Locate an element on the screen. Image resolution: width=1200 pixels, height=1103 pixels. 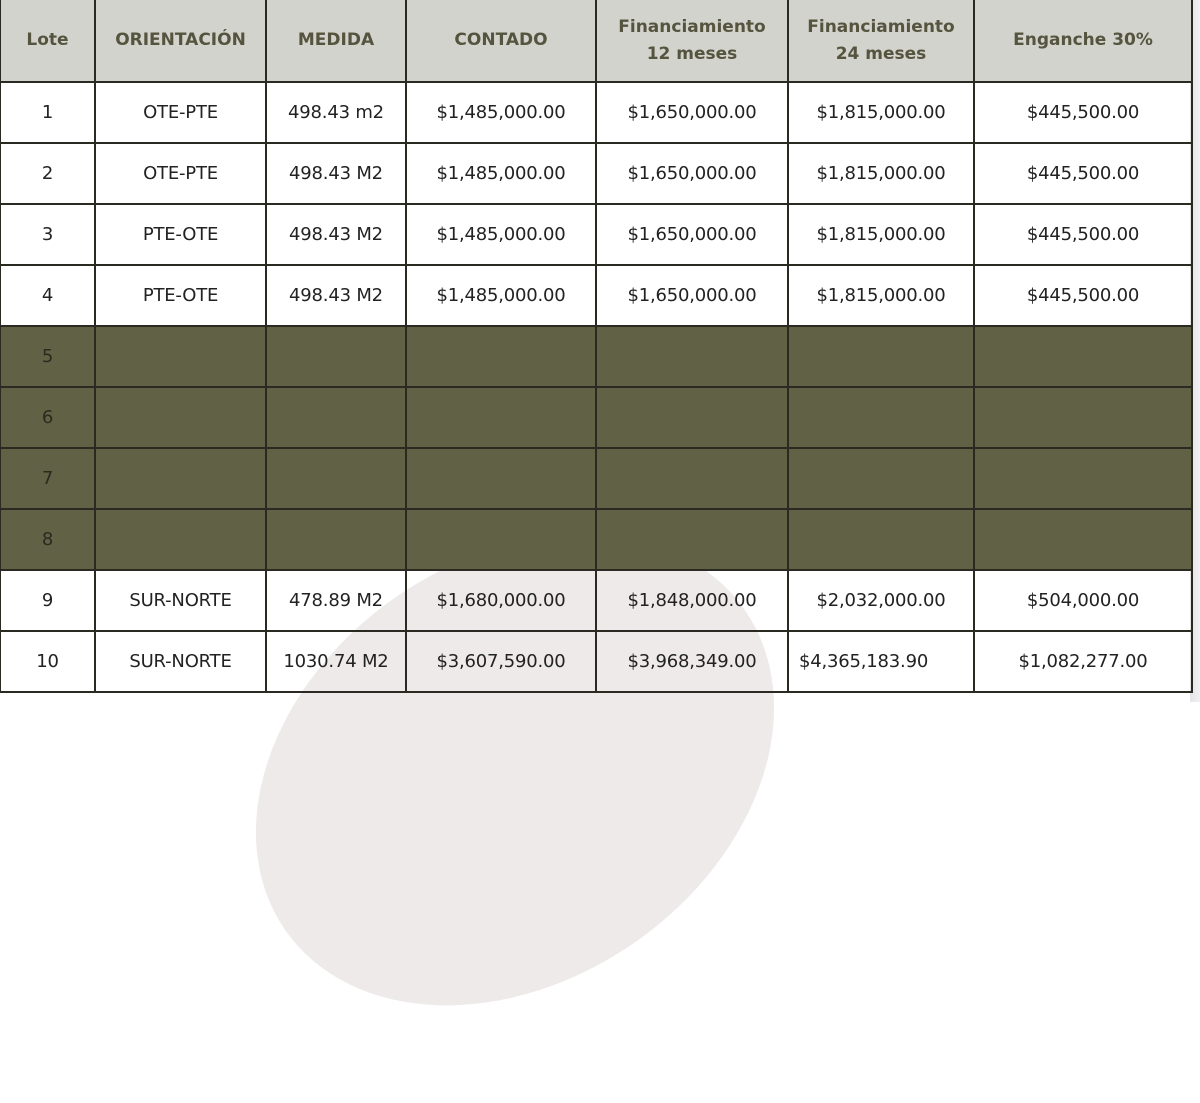
cell-contado: $1,680,000.00 is located at coordinates (501, 600).